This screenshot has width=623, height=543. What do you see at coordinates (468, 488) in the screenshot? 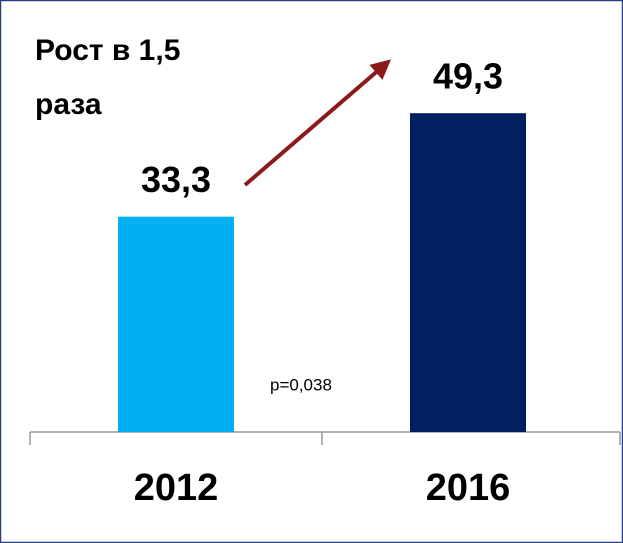
I see `x-tick-label: 2016` at bounding box center [468, 488].